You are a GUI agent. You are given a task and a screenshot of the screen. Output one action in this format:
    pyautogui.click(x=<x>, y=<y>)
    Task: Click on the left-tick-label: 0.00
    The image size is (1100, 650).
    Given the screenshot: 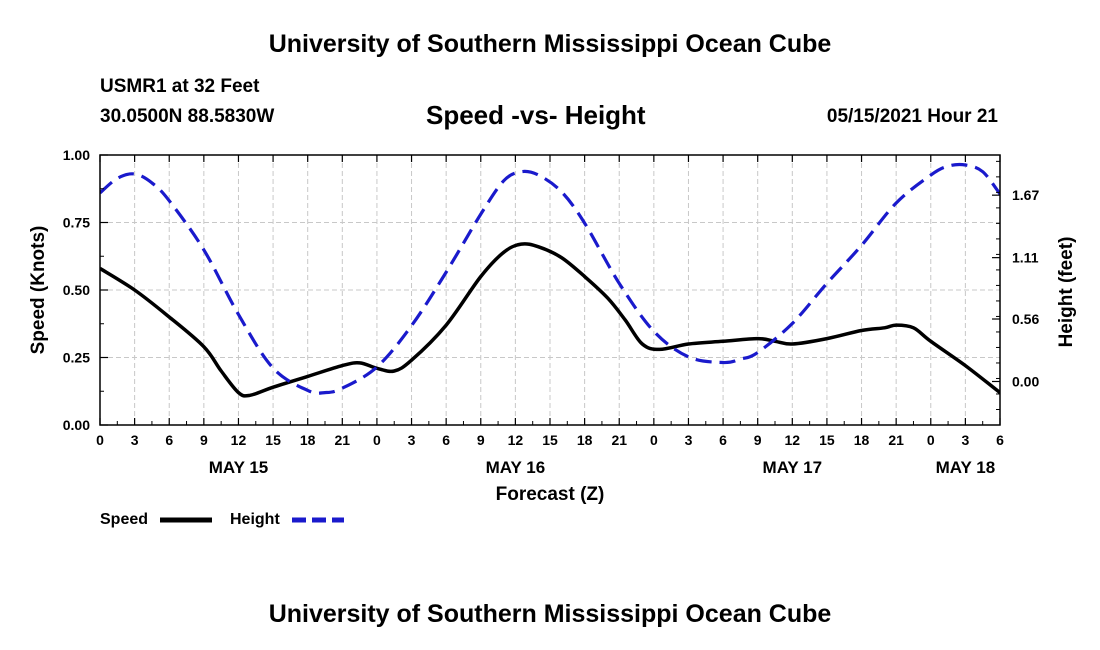 What is the action you would take?
    pyautogui.click(x=76, y=425)
    